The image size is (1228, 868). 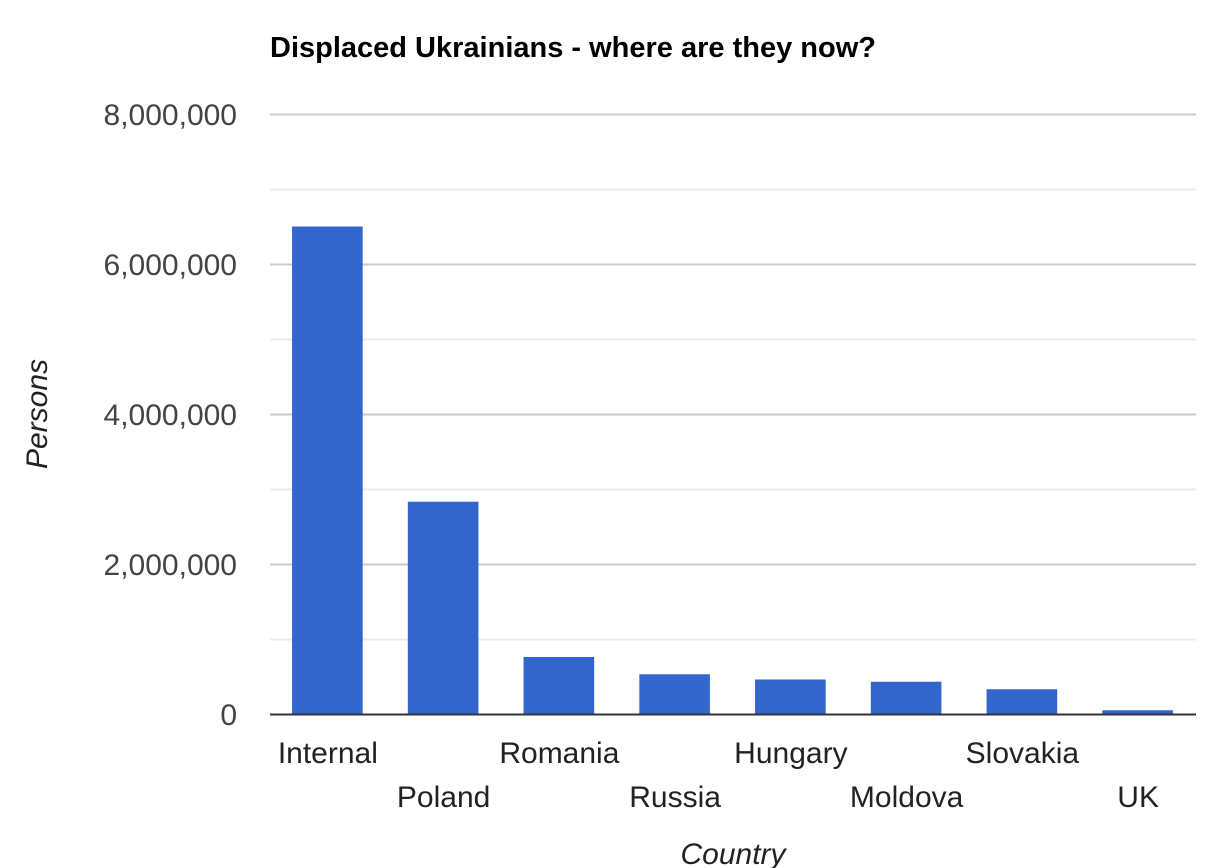 What do you see at coordinates (559, 753) in the screenshot?
I see `category-label-romania: Romania` at bounding box center [559, 753].